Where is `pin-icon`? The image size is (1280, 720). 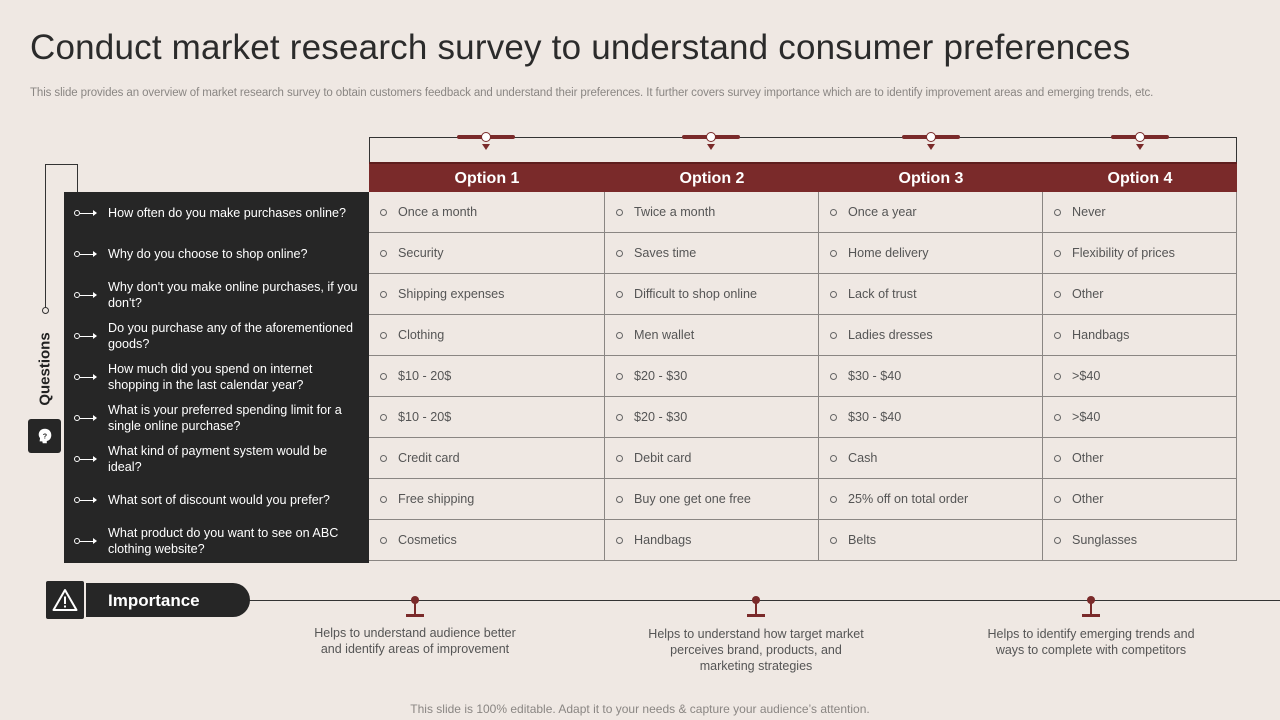 pin-icon is located at coordinates (756, 607).